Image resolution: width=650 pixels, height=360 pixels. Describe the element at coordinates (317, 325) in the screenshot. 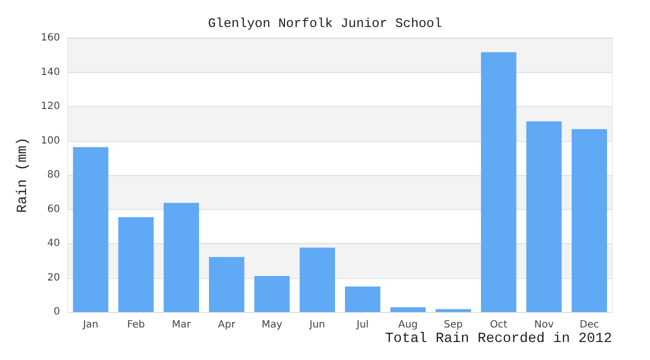

I see `x-tick-label: Jun` at that location.